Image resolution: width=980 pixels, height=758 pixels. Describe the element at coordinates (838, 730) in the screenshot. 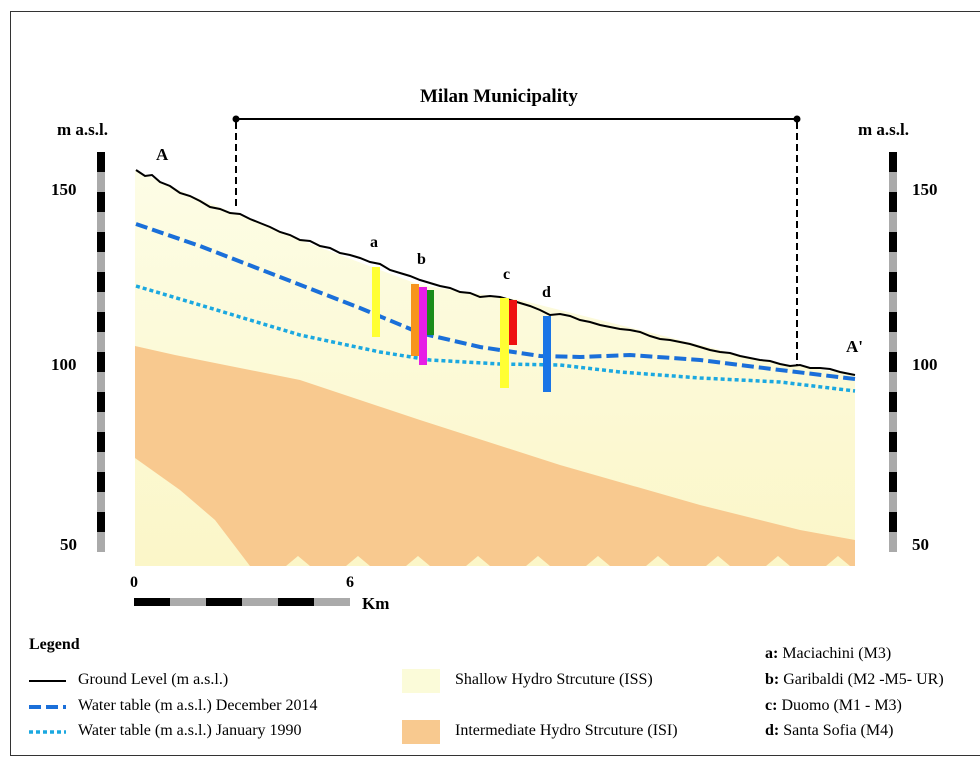

I see `legend-station-d-name: Santa Sofia (M4)` at that location.